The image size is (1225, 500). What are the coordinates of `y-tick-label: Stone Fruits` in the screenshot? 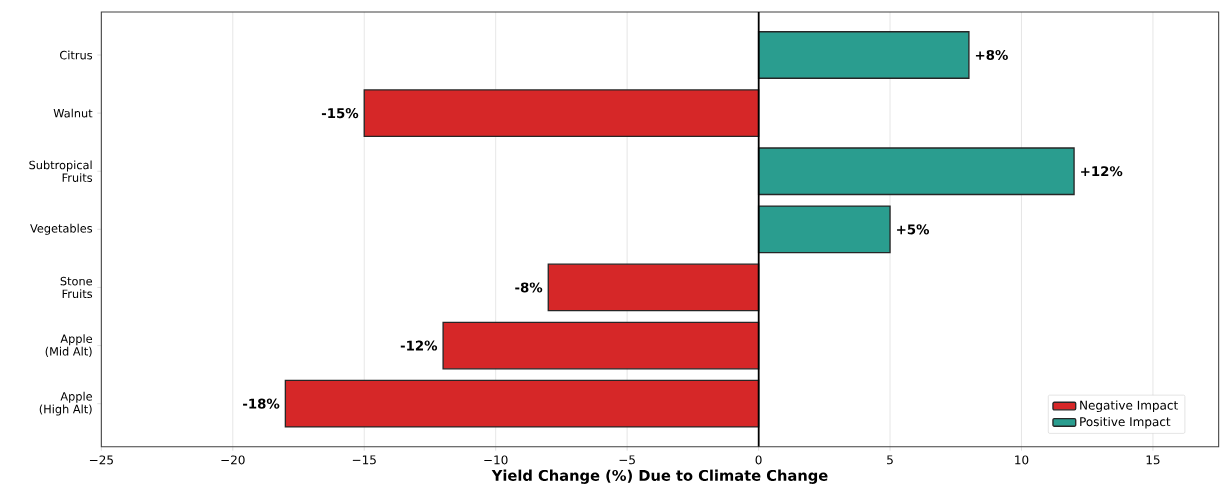 It's located at (76, 287).